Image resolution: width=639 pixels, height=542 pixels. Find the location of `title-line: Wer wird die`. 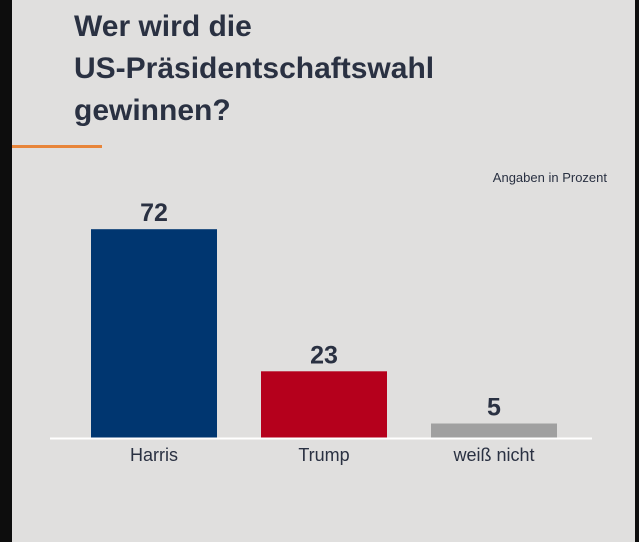

title-line: Wer wird die is located at coordinates (163, 26).